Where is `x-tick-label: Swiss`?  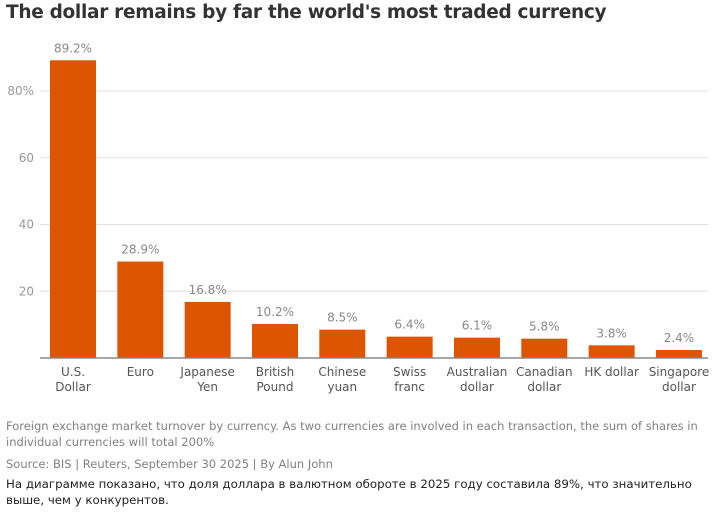
x-tick-label: Swiss is located at coordinates (409, 372).